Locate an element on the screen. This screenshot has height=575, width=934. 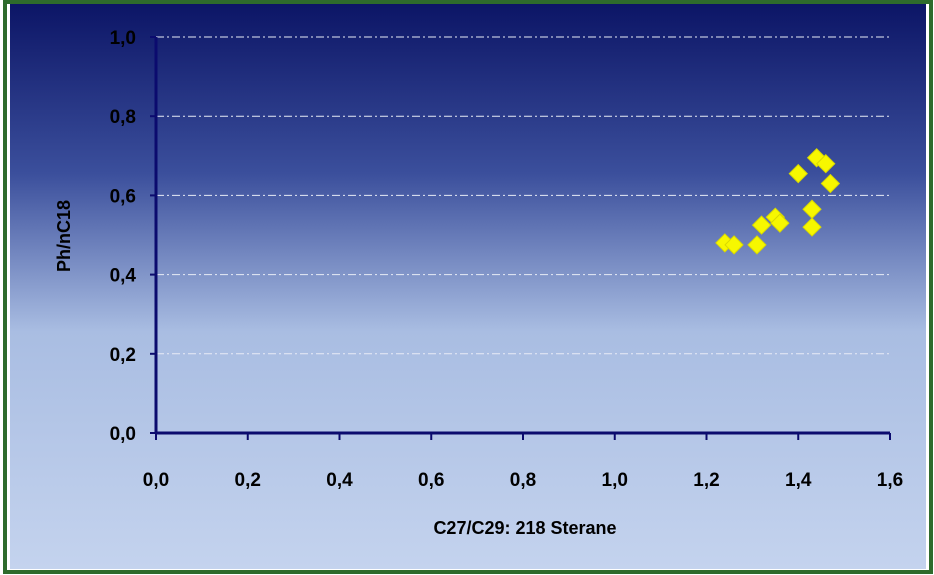
x-tick-label: 1,6 is located at coordinates (890, 480).